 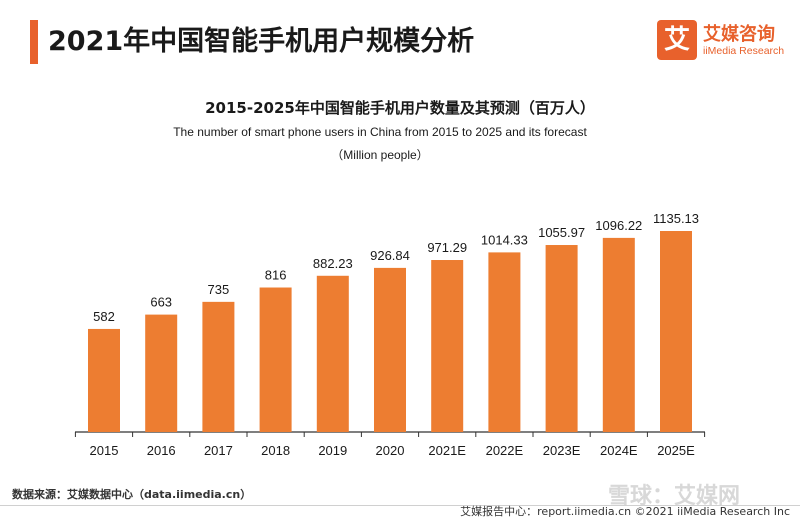 What do you see at coordinates (34, 42) in the screenshot?
I see `title-accent-bar` at bounding box center [34, 42].